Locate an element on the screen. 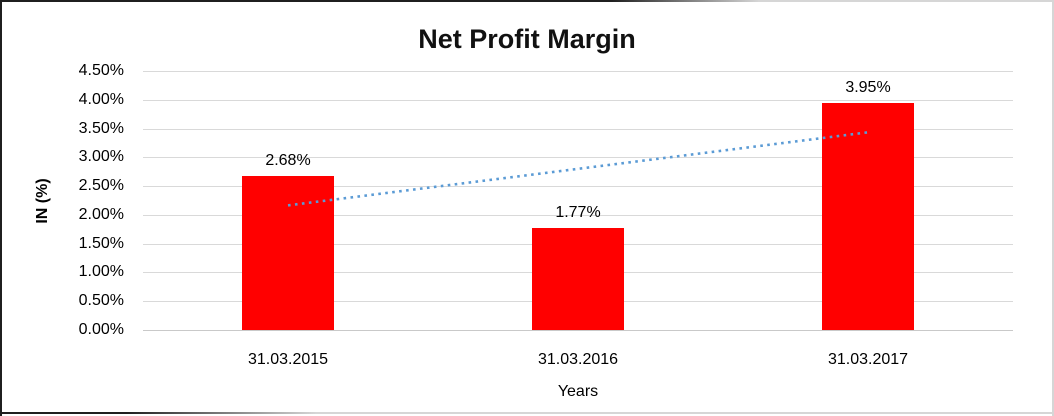  bar-31.03.2015 is located at coordinates (288, 252).